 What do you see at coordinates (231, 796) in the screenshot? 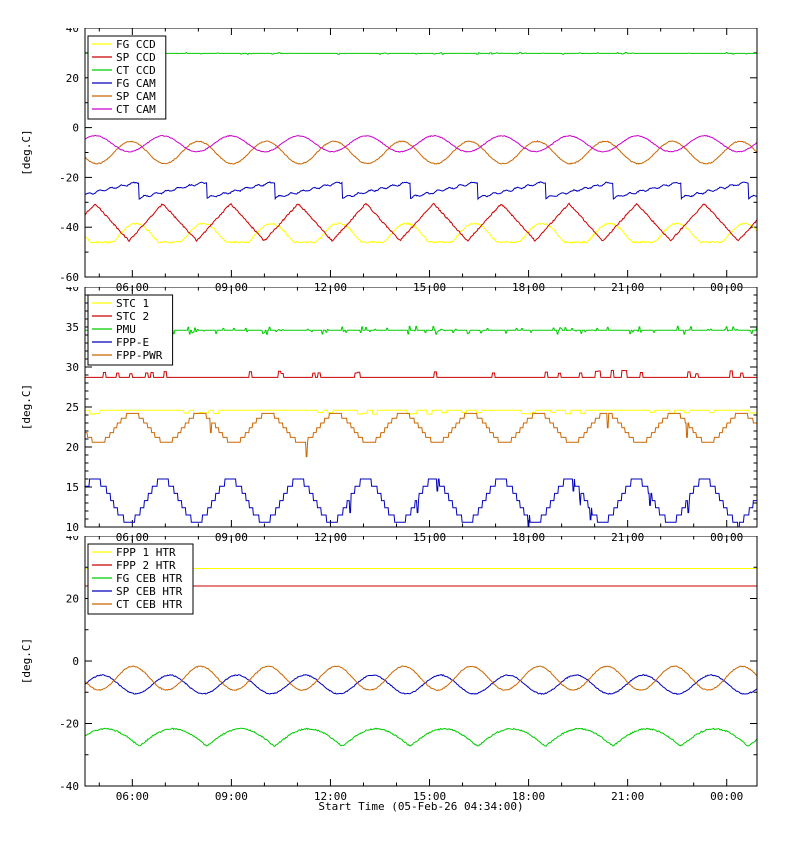
I see `x-tick-label: 09:00` at bounding box center [231, 796].